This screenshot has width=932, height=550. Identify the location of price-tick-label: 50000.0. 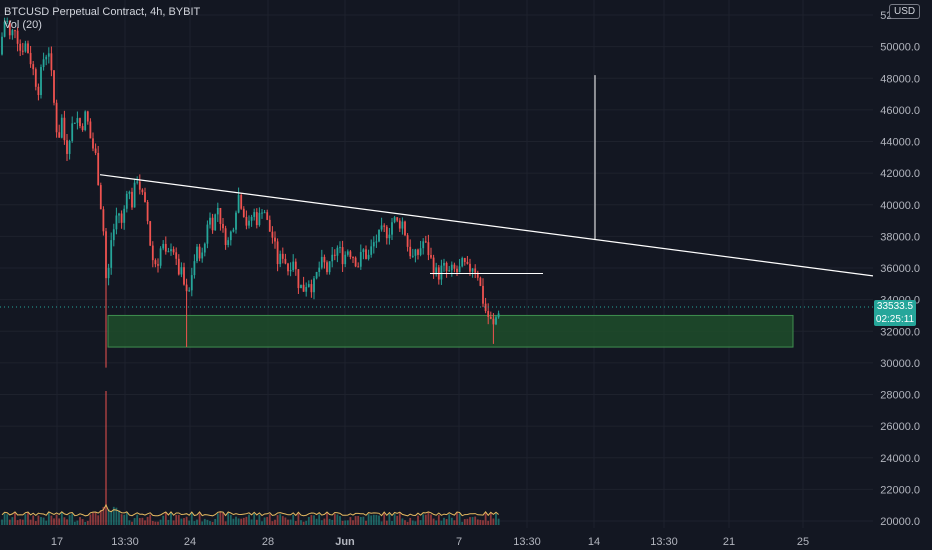
(900, 48).